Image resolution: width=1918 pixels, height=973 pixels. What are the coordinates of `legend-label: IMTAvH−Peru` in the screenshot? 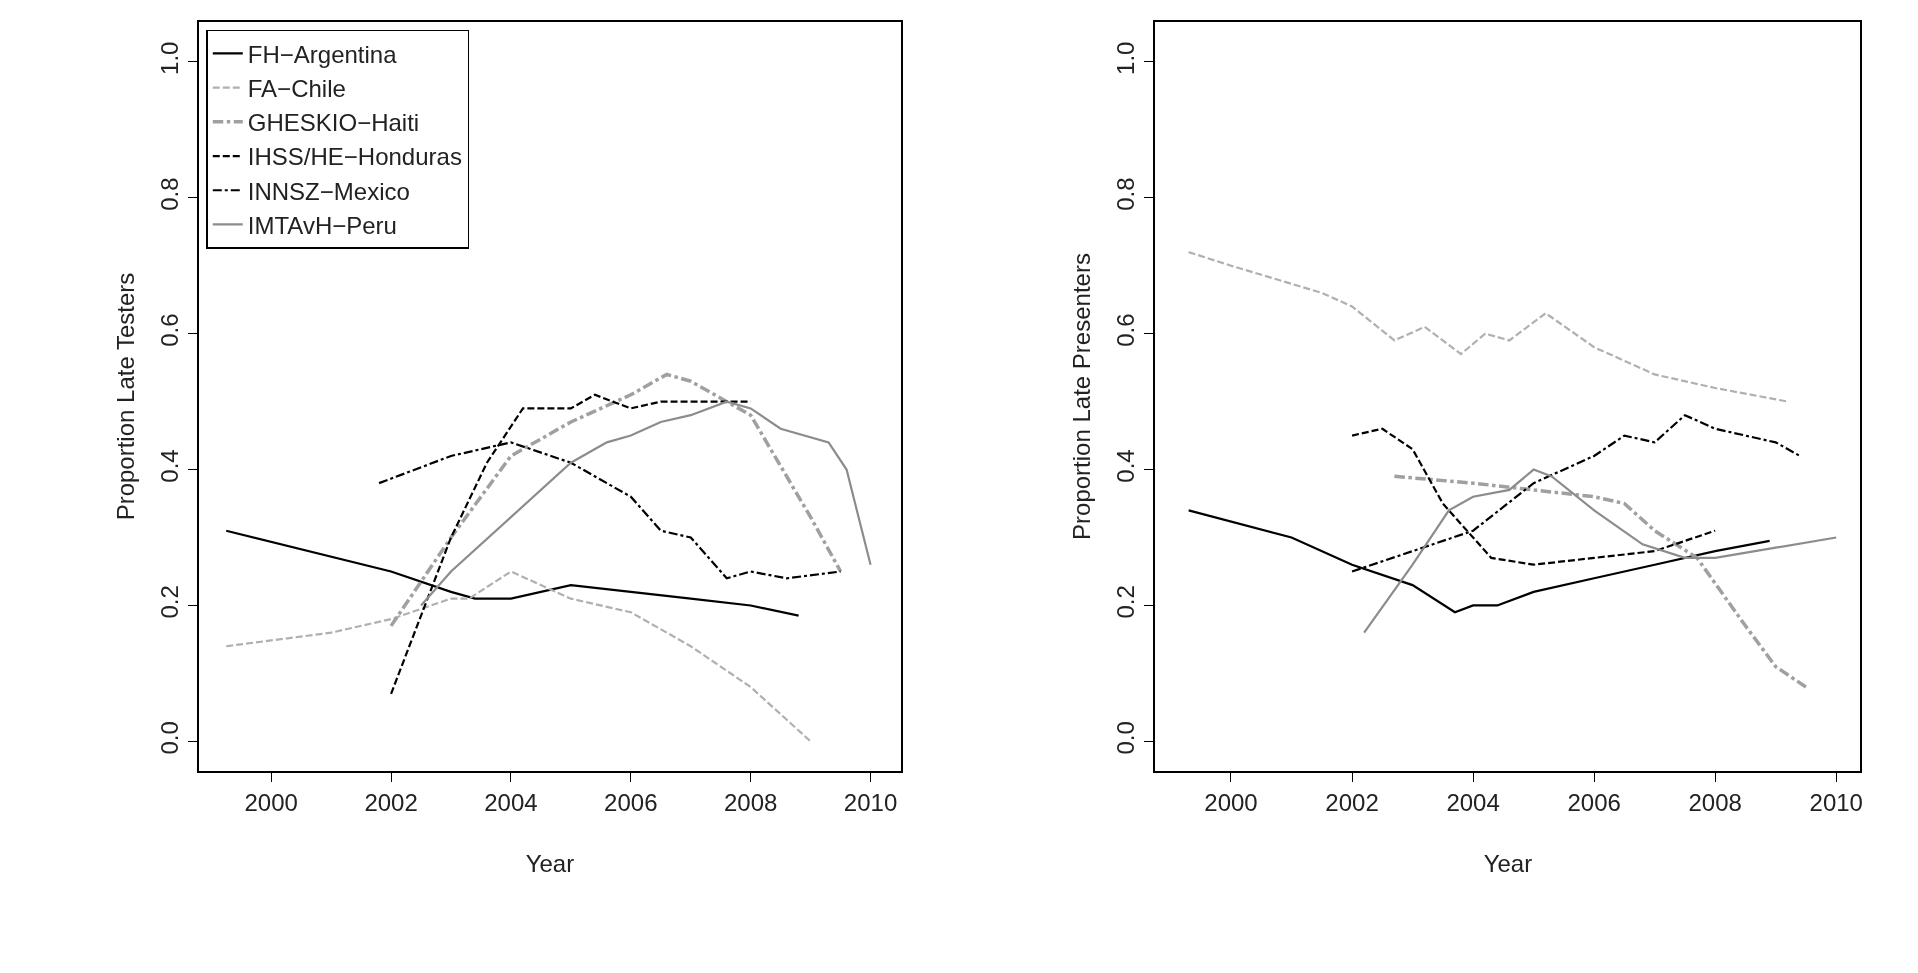 It's located at (322, 225).